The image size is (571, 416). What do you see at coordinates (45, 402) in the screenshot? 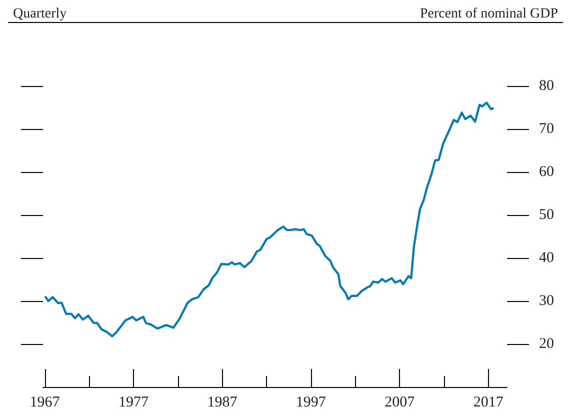
I see `x-tick-label: 1967` at bounding box center [45, 402].